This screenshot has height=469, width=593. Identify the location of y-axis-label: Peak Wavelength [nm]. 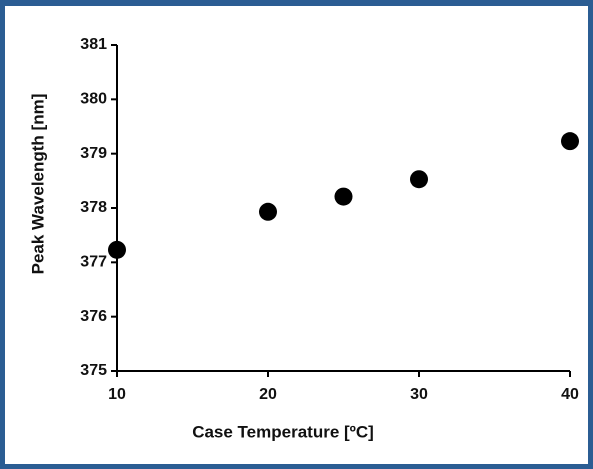
(37, 184).